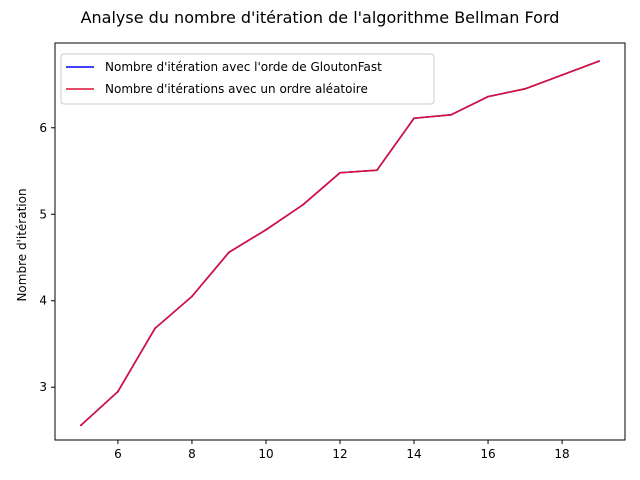 The width and height of the screenshot is (640, 480). I want to click on y-tick-label: 3, so click(43, 387).